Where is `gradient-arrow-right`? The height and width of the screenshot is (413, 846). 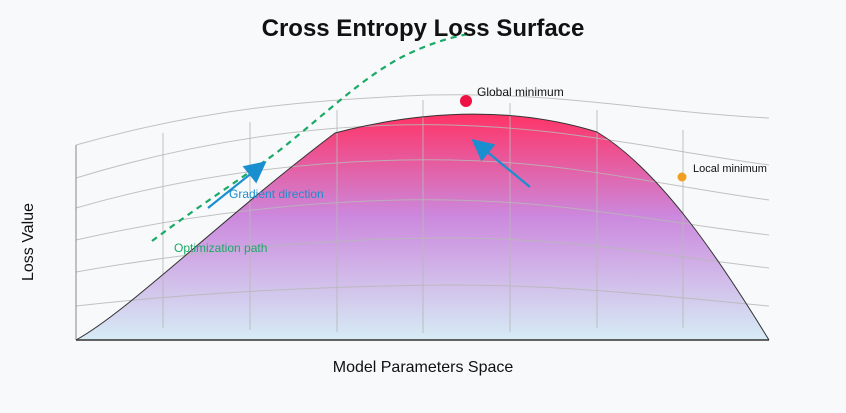
gradient-arrow-right is located at coordinates (501, 163).